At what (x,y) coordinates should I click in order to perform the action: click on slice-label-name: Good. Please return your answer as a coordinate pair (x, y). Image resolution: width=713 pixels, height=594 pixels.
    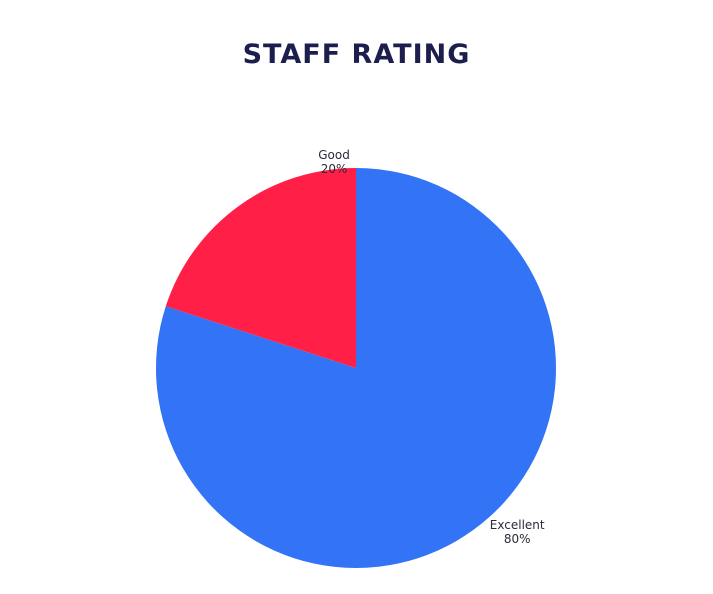
    Looking at the image, I should click on (334, 155).